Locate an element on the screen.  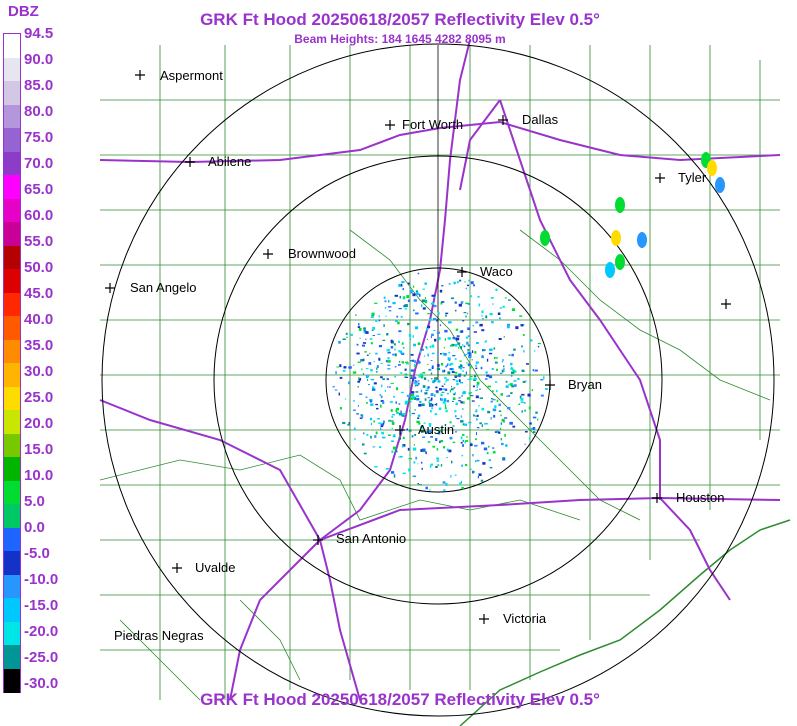
dbz-tick: -15.0 is located at coordinates (41, 605).